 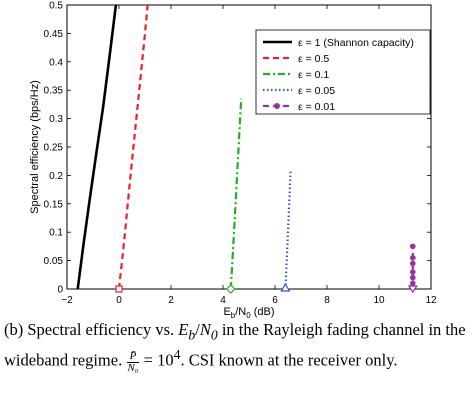 What do you see at coordinates (313, 59) in the screenshot?
I see `legend-label: ε = 0.5` at bounding box center [313, 59].